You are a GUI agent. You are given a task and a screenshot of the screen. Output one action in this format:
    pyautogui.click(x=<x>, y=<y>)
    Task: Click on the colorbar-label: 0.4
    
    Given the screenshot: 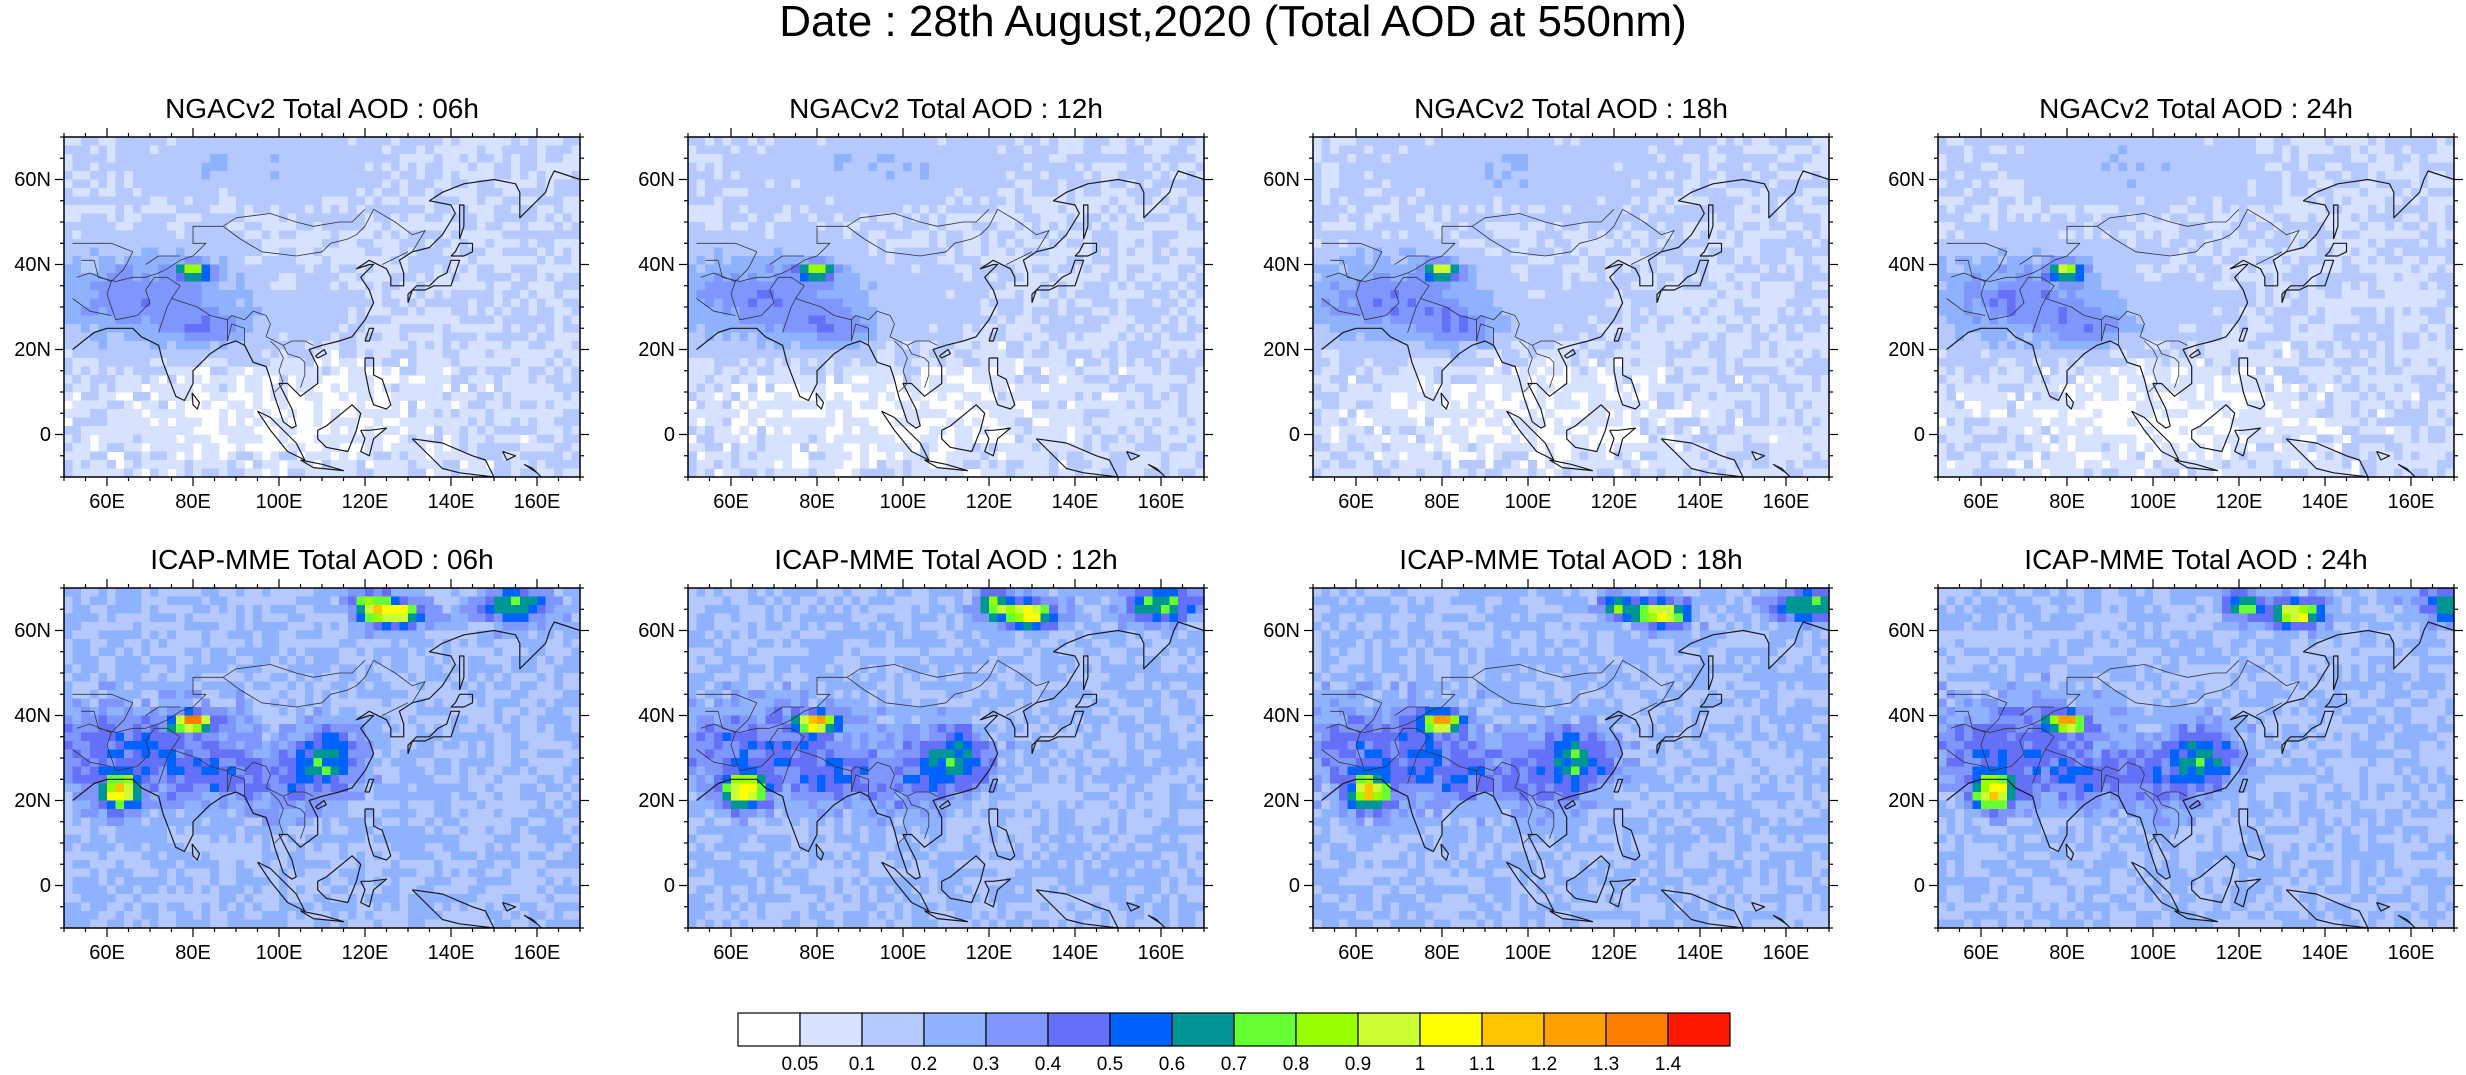 What is the action you would take?
    pyautogui.click(x=1048, y=1065)
    